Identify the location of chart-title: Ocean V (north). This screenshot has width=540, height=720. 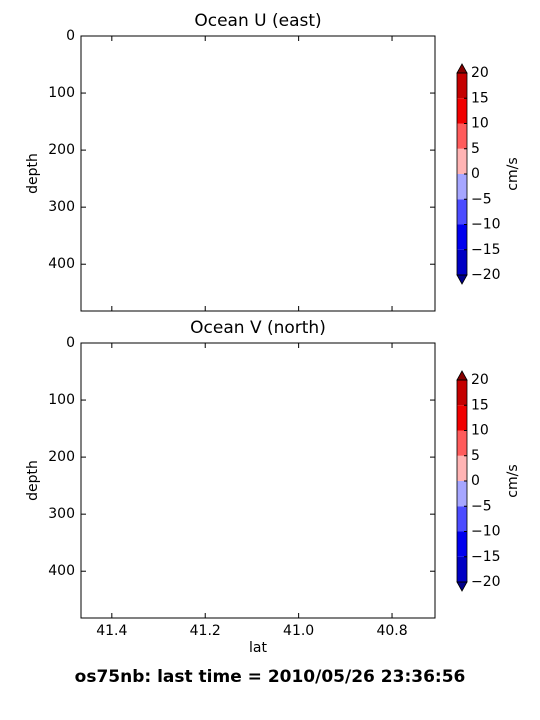
(258, 328).